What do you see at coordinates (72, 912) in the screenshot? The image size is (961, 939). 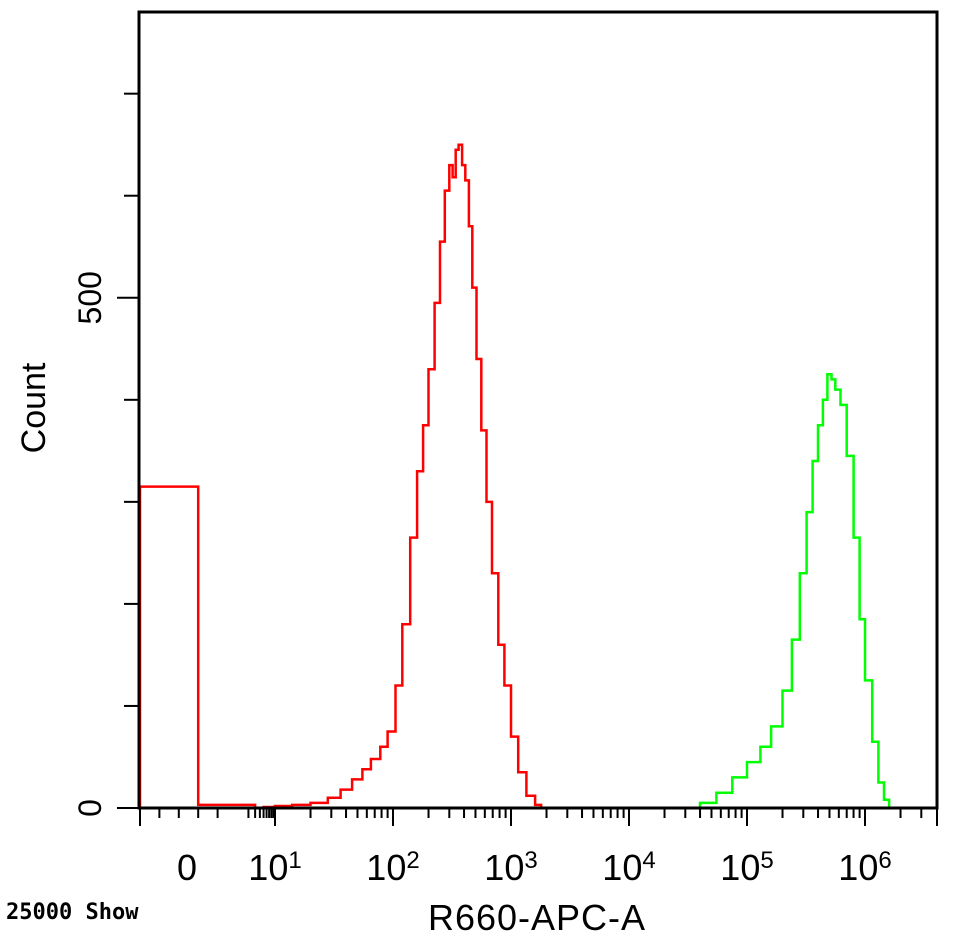 I see `event-count-label: 25000 Show` at bounding box center [72, 912].